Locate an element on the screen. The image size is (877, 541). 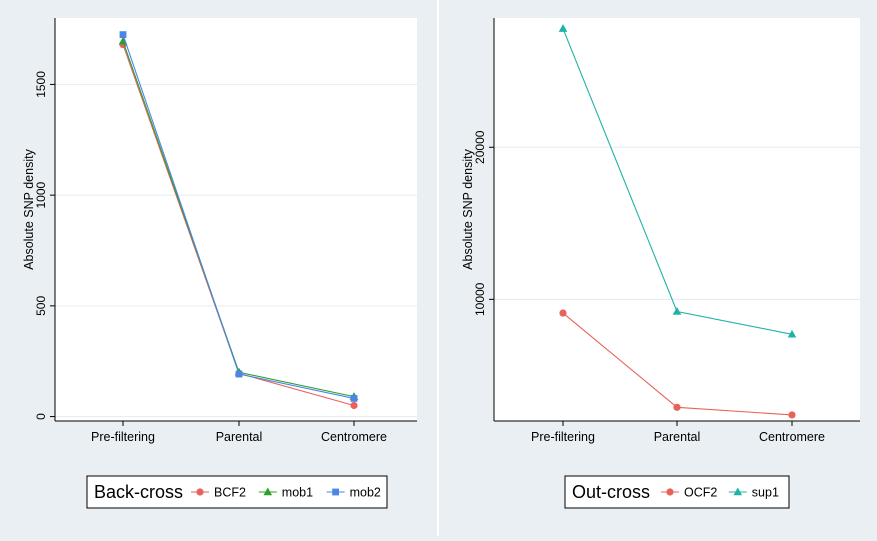
legend: Back-cross BCF2 mob1 mob2 is located at coordinates (237, 492).